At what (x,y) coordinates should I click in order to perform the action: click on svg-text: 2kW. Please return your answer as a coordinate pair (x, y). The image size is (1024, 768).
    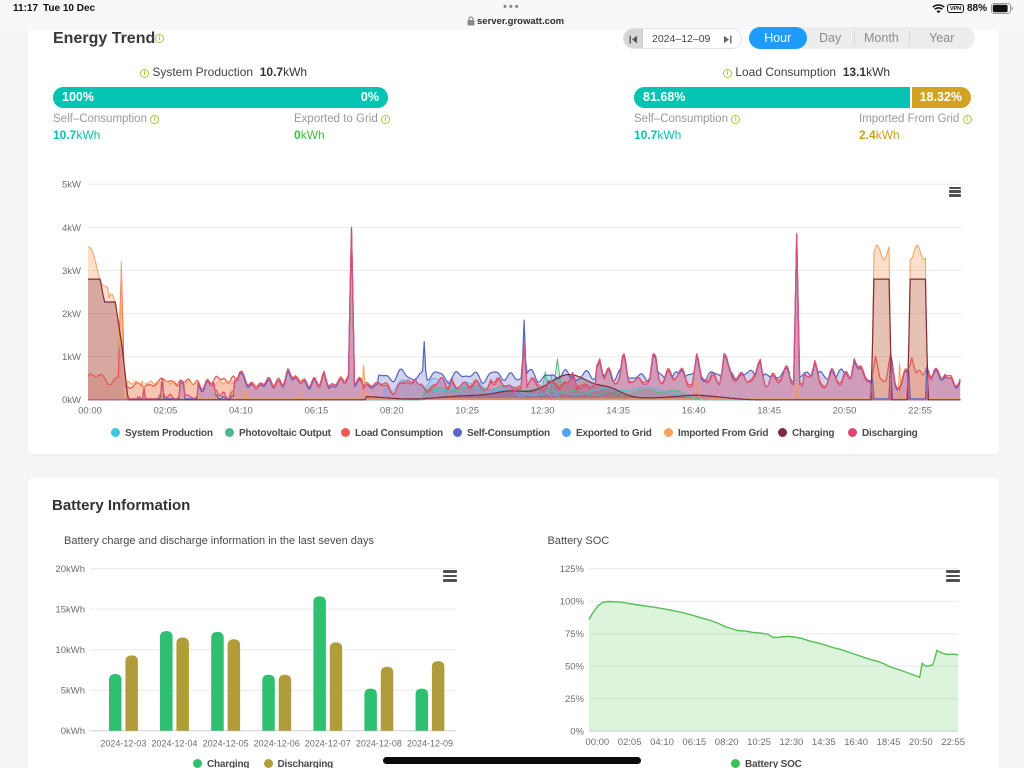
    Looking at the image, I should click on (71, 314).